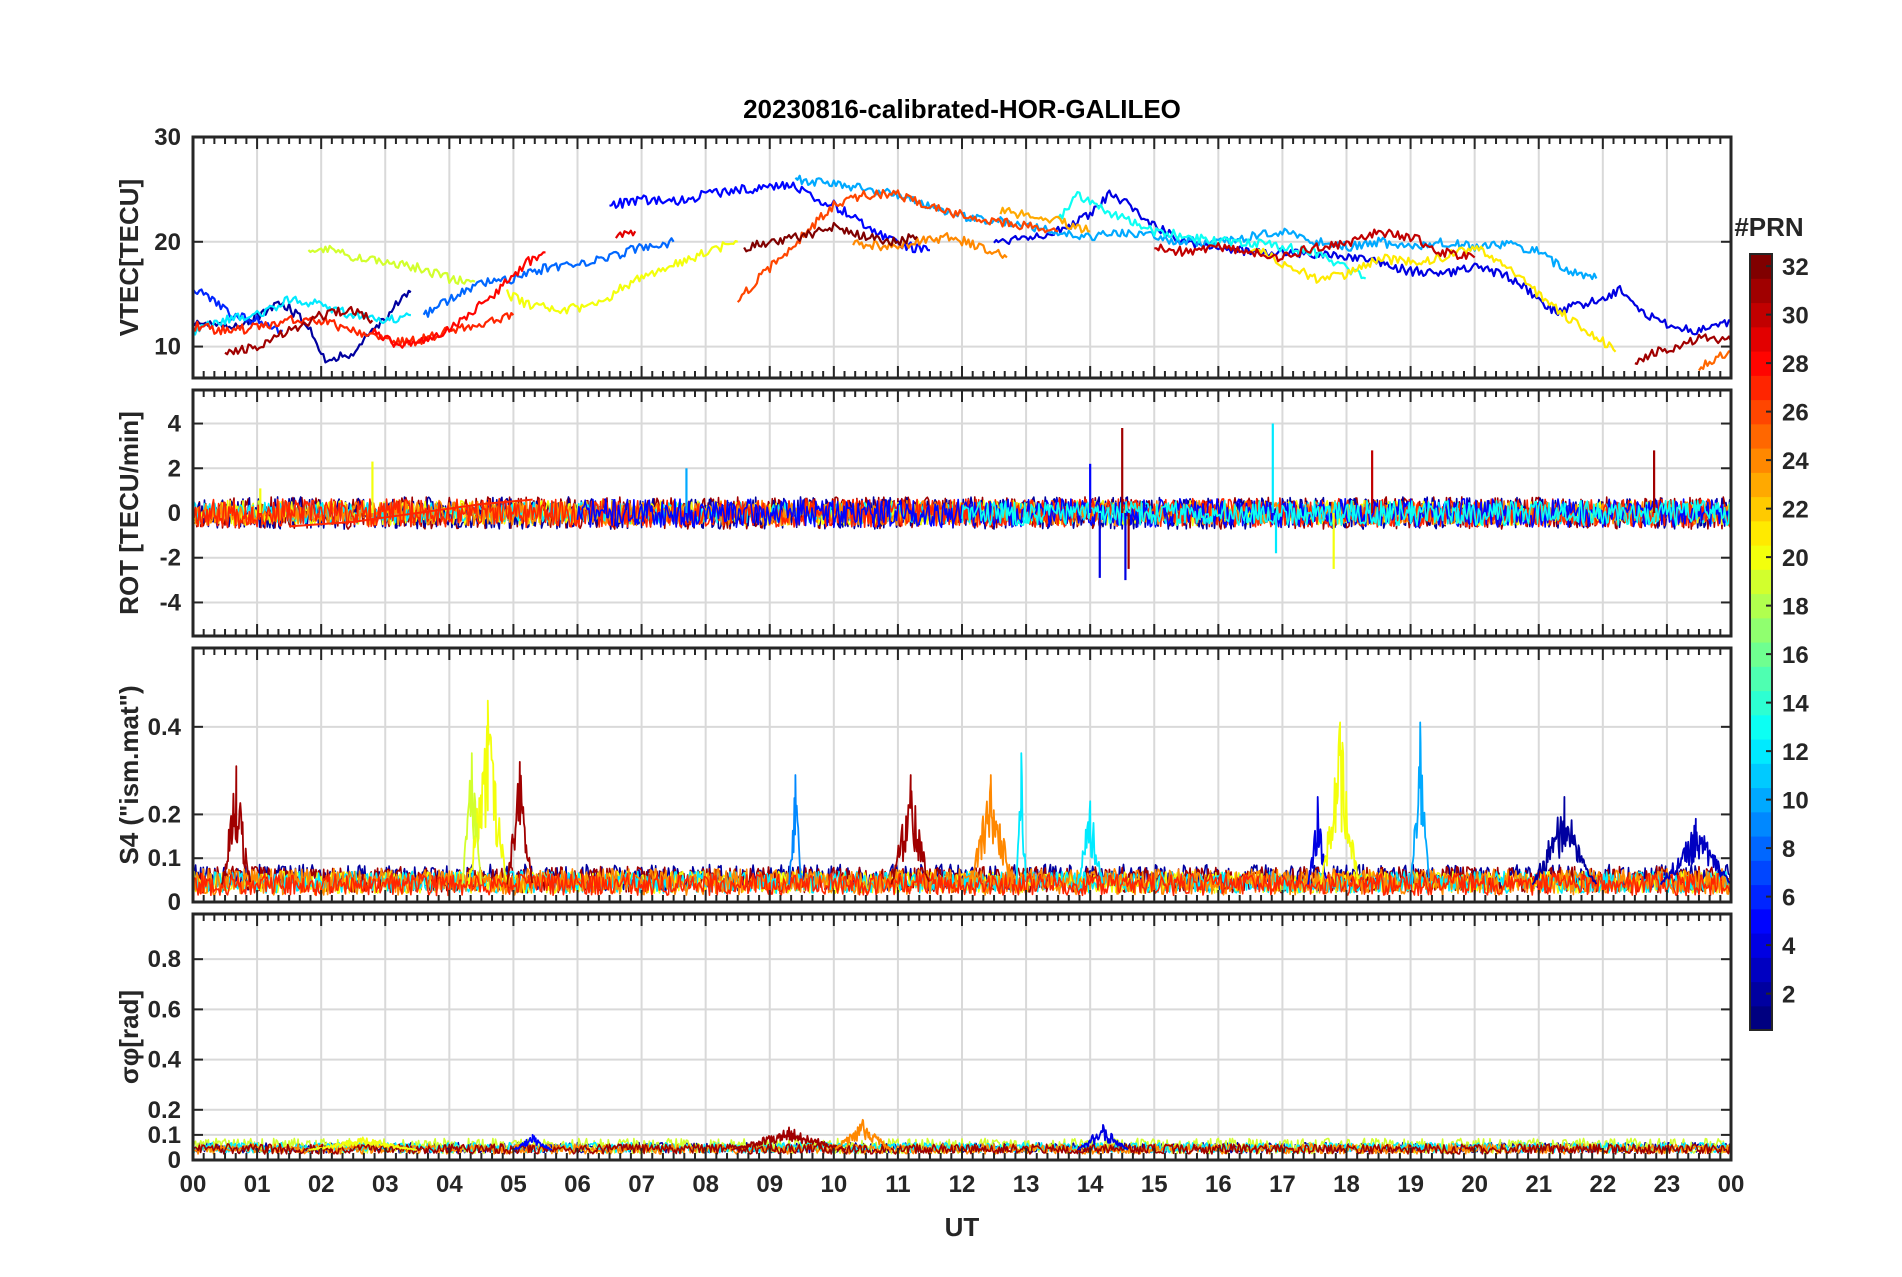 Image resolution: width=1902 pixels, height=1277 pixels. What do you see at coordinates (1795, 510) in the screenshot?
I see `colorbar-tick-label: 22` at bounding box center [1795, 510].